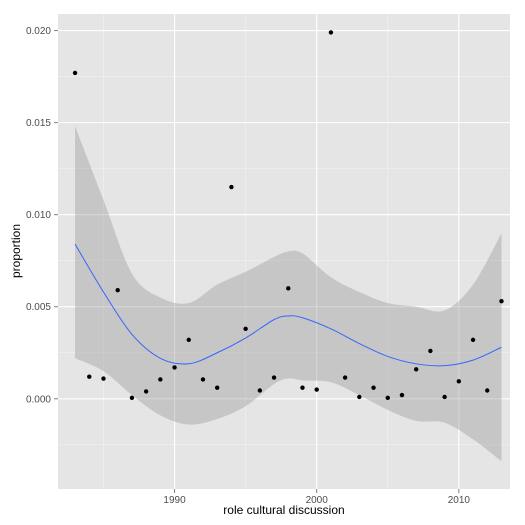  What do you see at coordinates (38, 307) in the screenshot?
I see `y-tick-label: 0.005` at bounding box center [38, 307].